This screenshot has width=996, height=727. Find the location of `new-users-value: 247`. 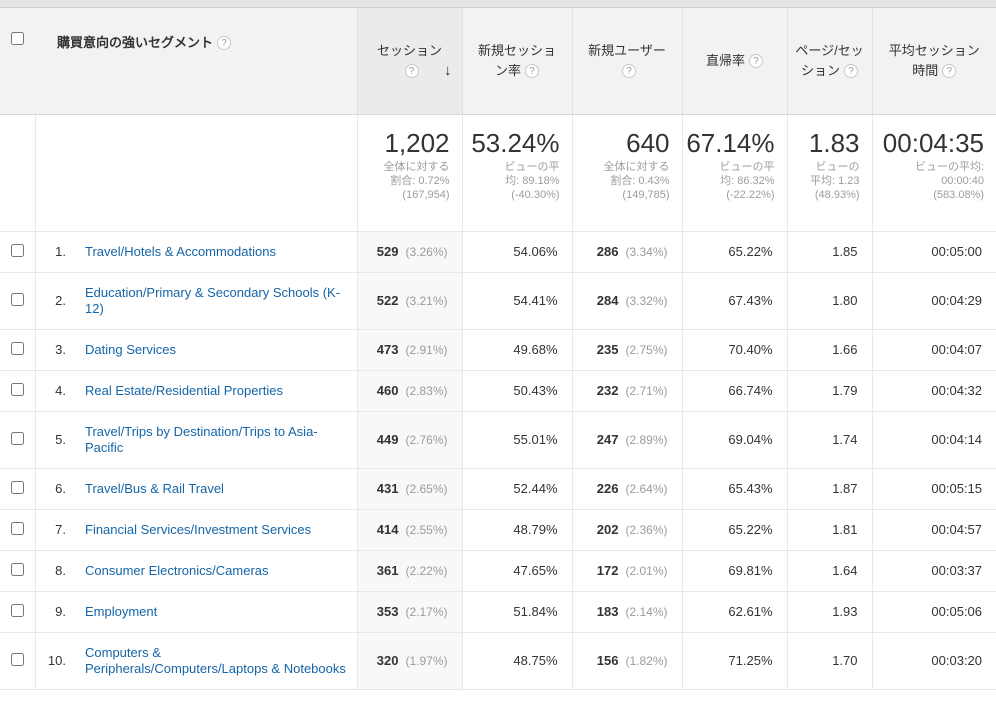

new-users-value: 247 is located at coordinates (607, 439).